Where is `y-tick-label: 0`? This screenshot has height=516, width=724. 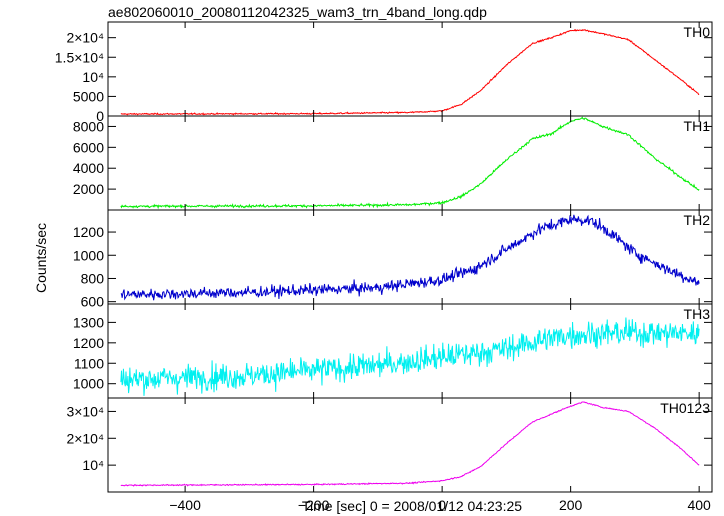 y-tick-label: 0 is located at coordinates (100, 116).